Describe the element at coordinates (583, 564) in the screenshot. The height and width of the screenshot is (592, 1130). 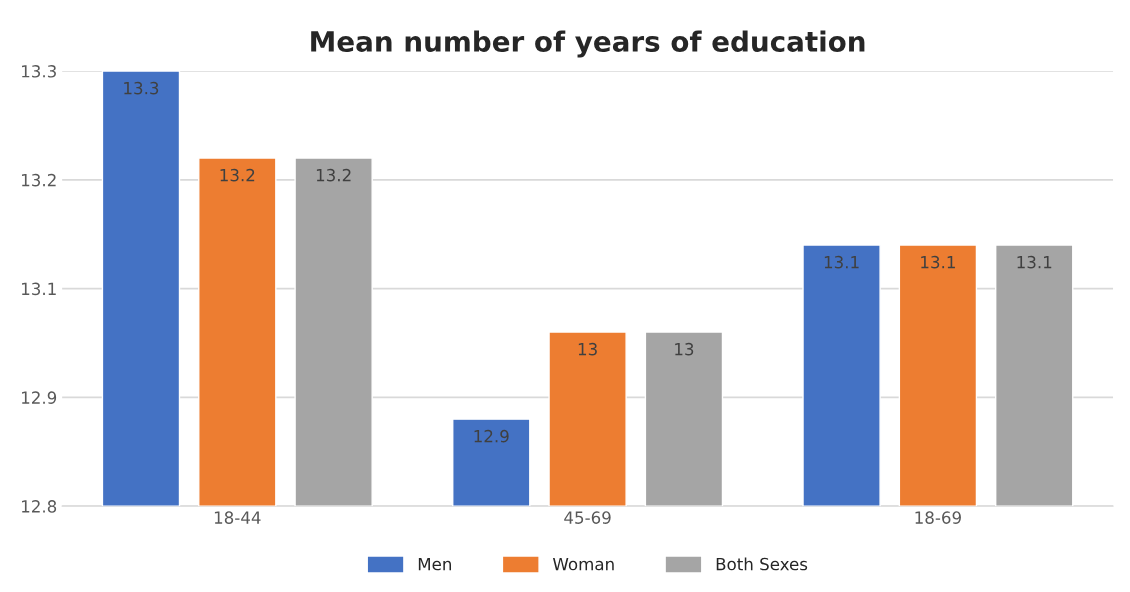
I see `legend-label: Woman` at that location.